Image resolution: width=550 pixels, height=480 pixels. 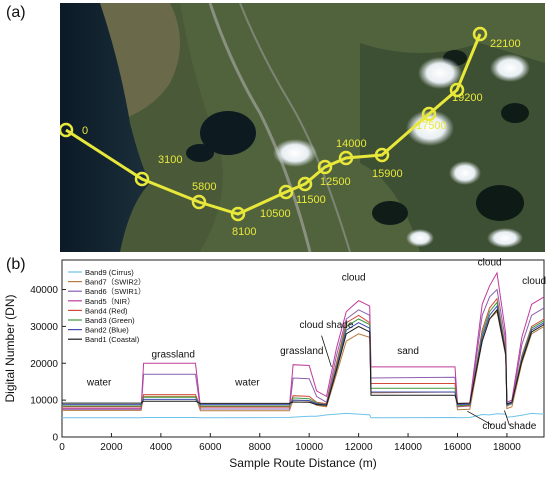 I want to click on route-marker-label: 8100, so click(x=244, y=232).